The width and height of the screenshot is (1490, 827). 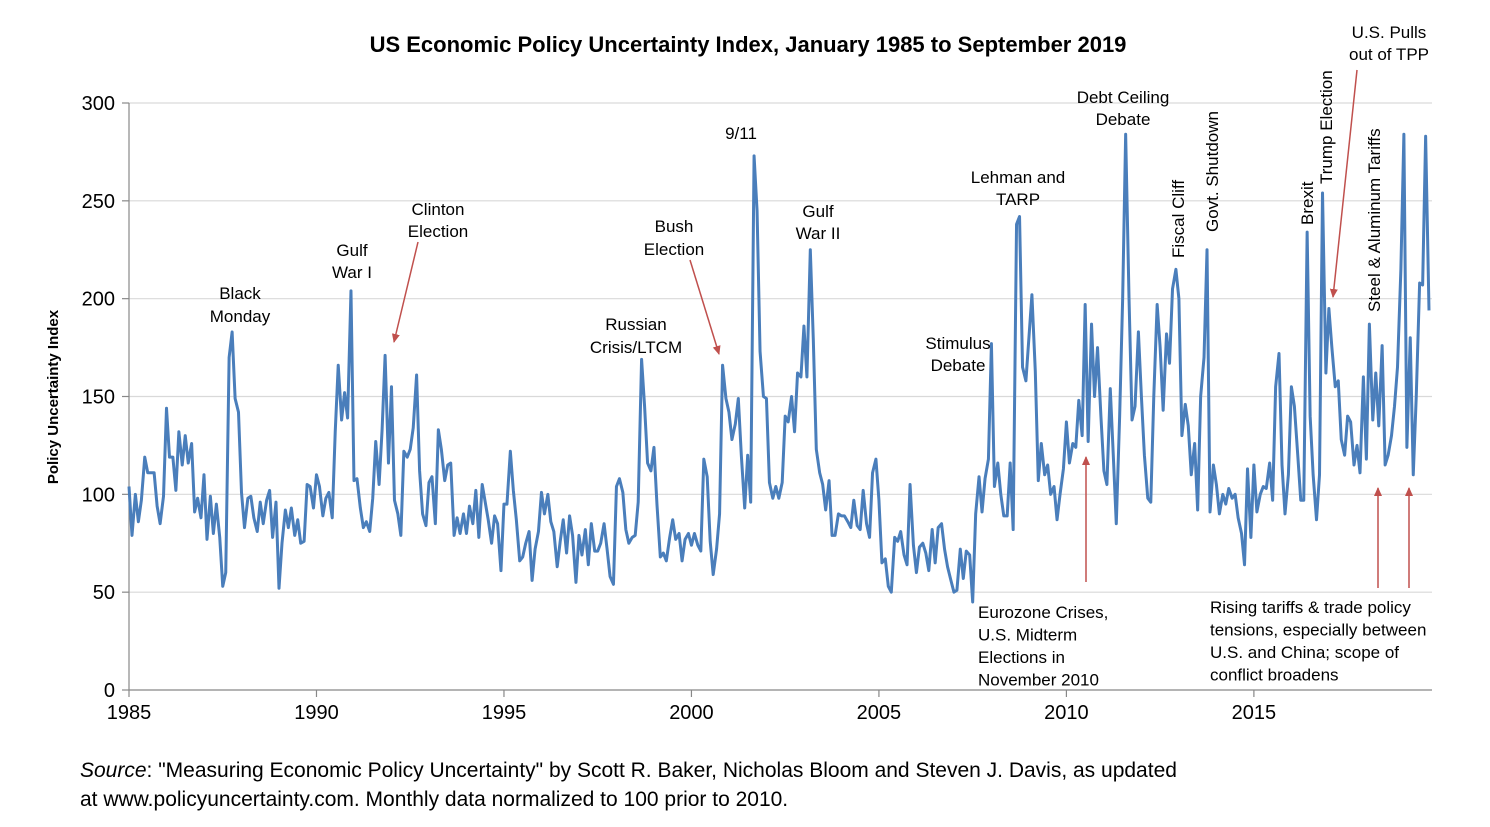 What do you see at coordinates (1389, 32) in the screenshot?
I see `annotation: U.S. Pulls` at bounding box center [1389, 32].